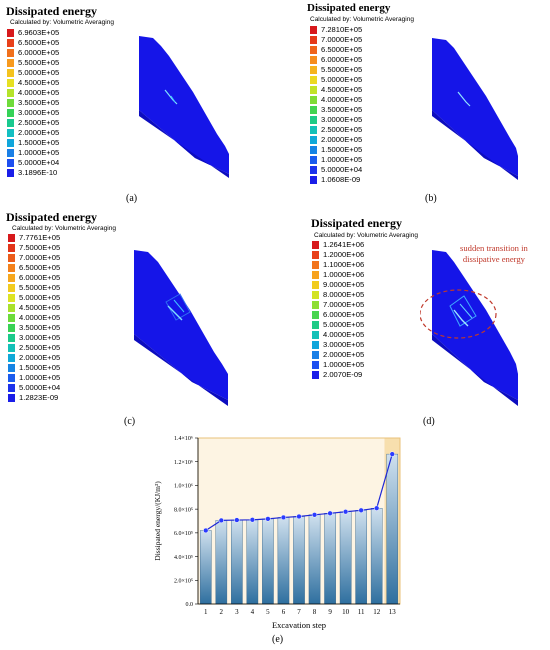  What do you see at coordinates (132, 198) in the screenshot?
I see `panel-label: (a)` at bounding box center [132, 198].